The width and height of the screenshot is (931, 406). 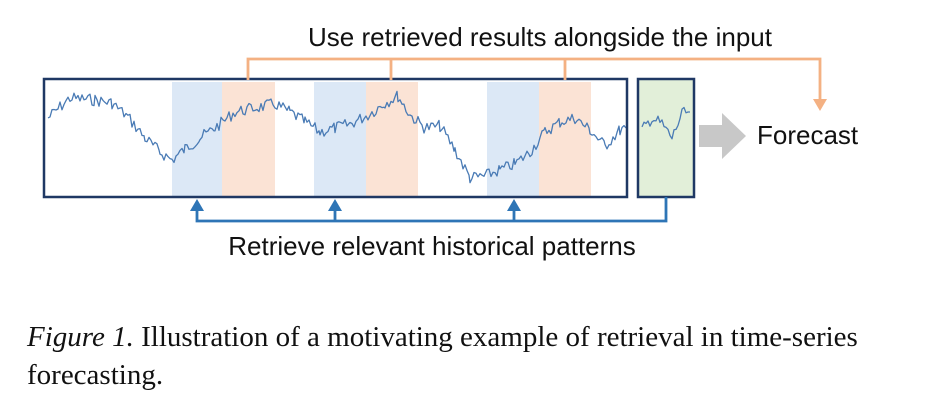 What do you see at coordinates (534, 78) in the screenshot?
I see `top-connector` at bounding box center [534, 78].